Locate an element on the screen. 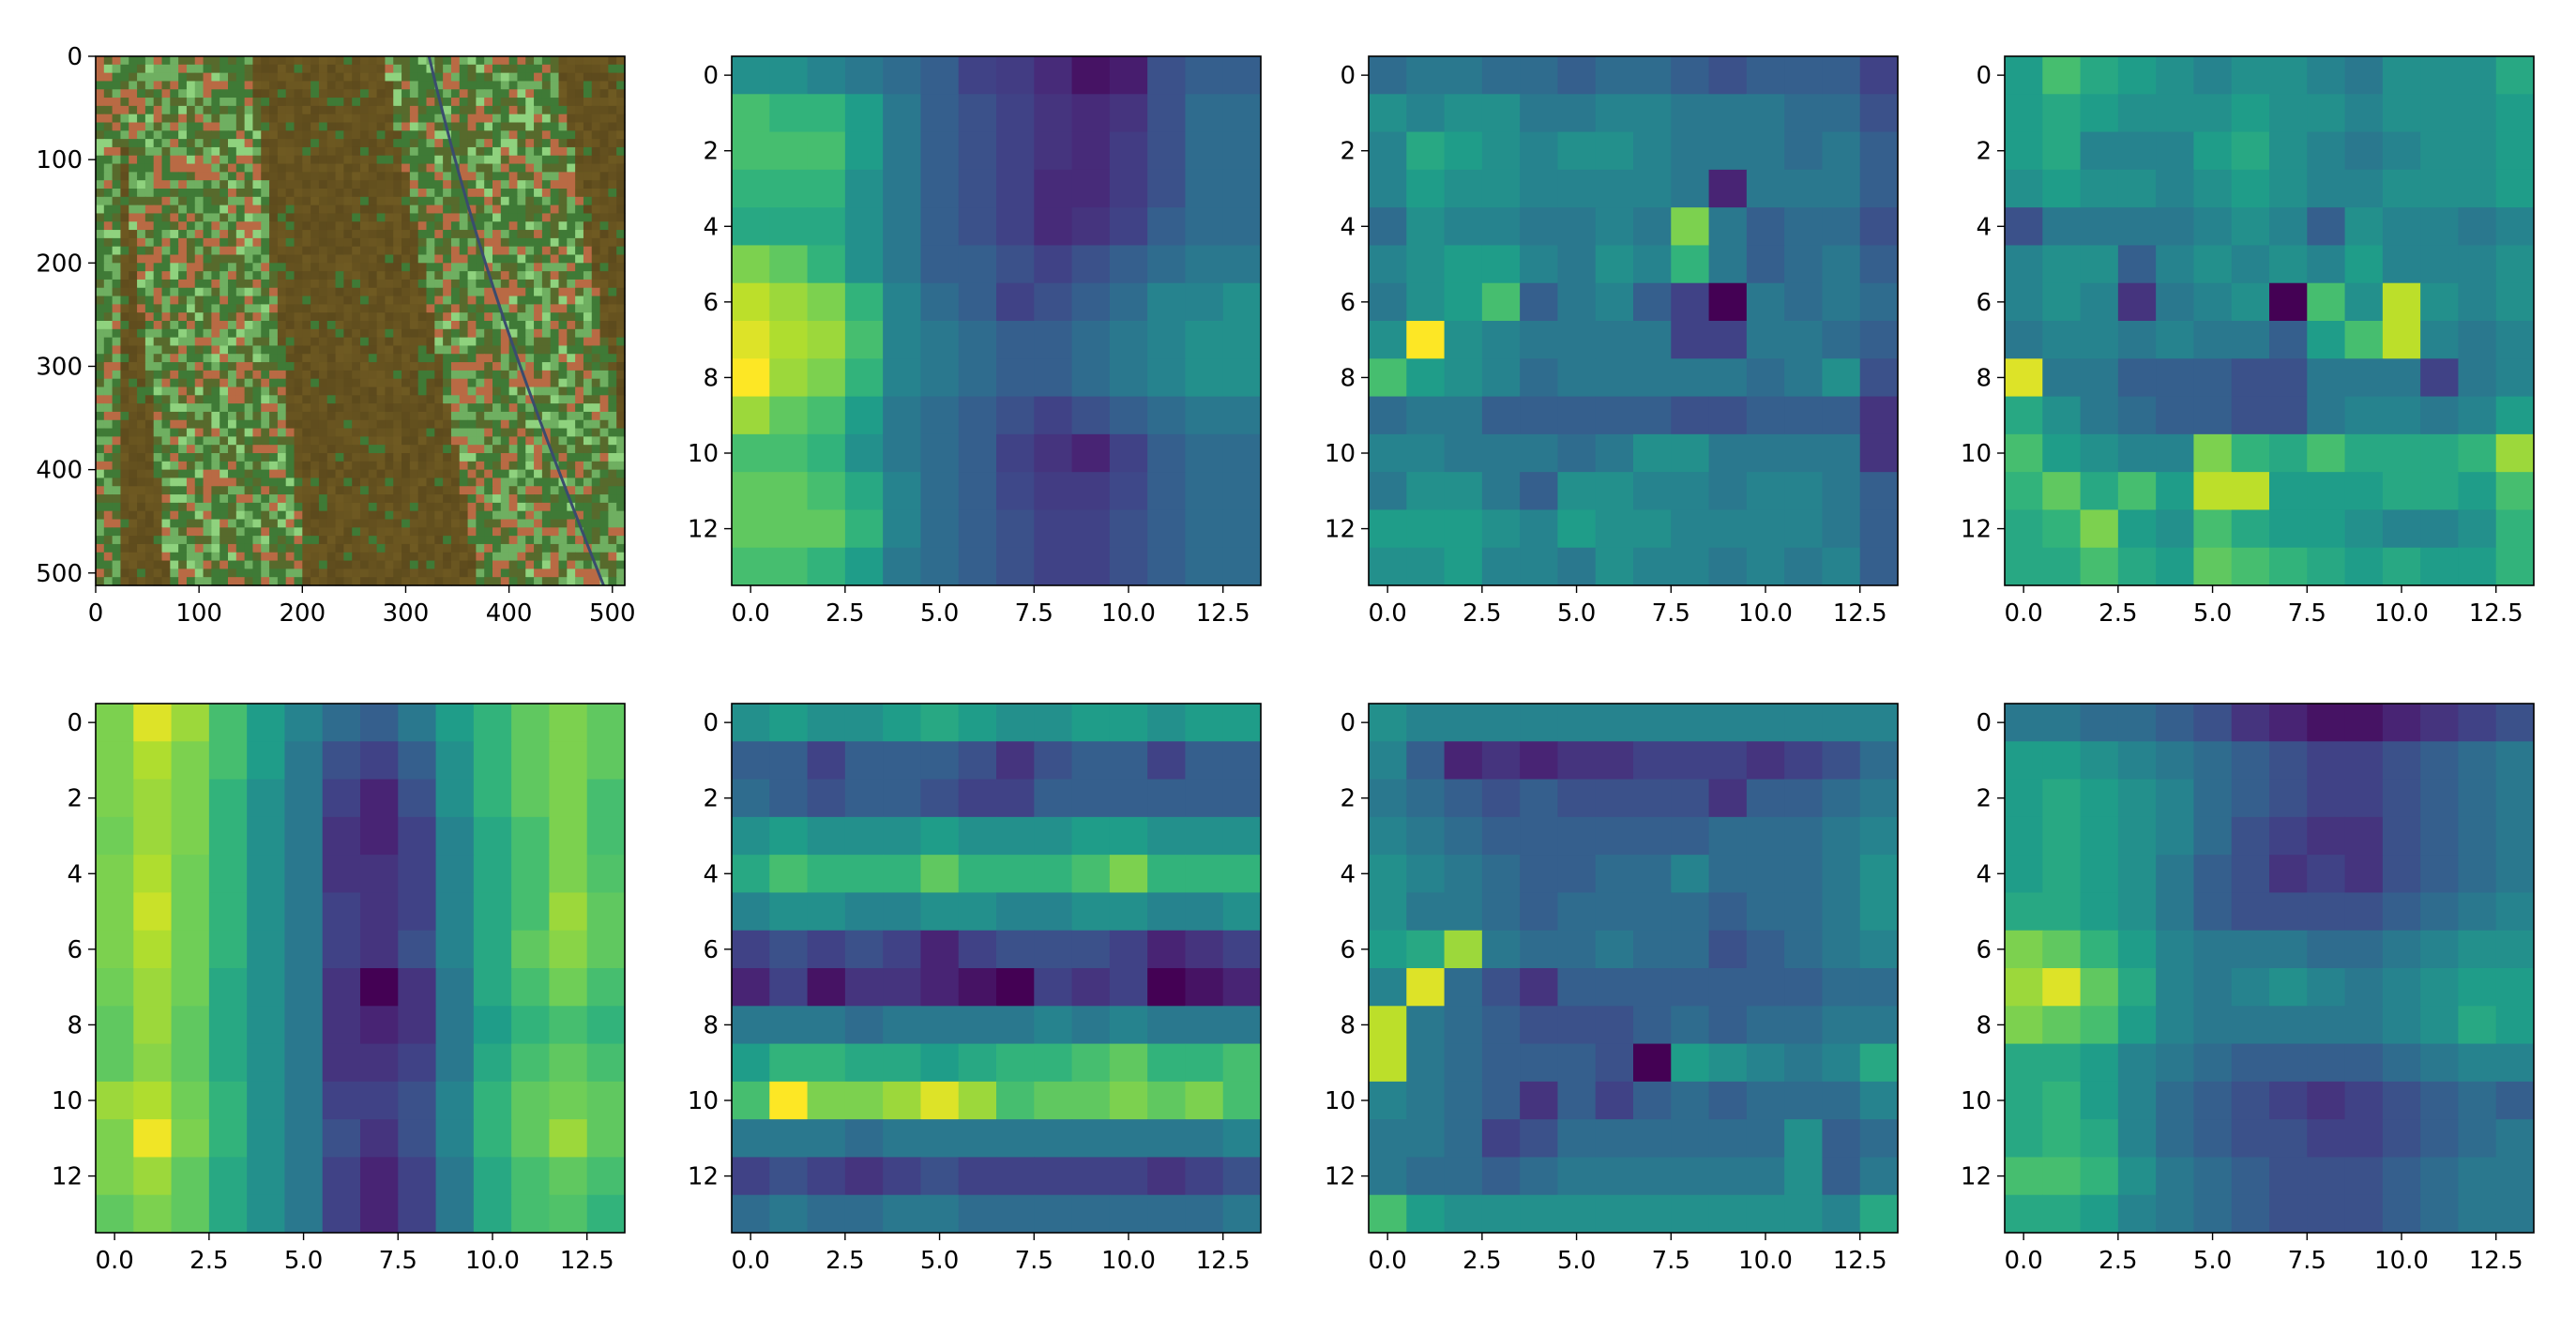 The width and height of the screenshot is (2576, 1319). x-tick-label: 2.5 is located at coordinates (845, 1261).